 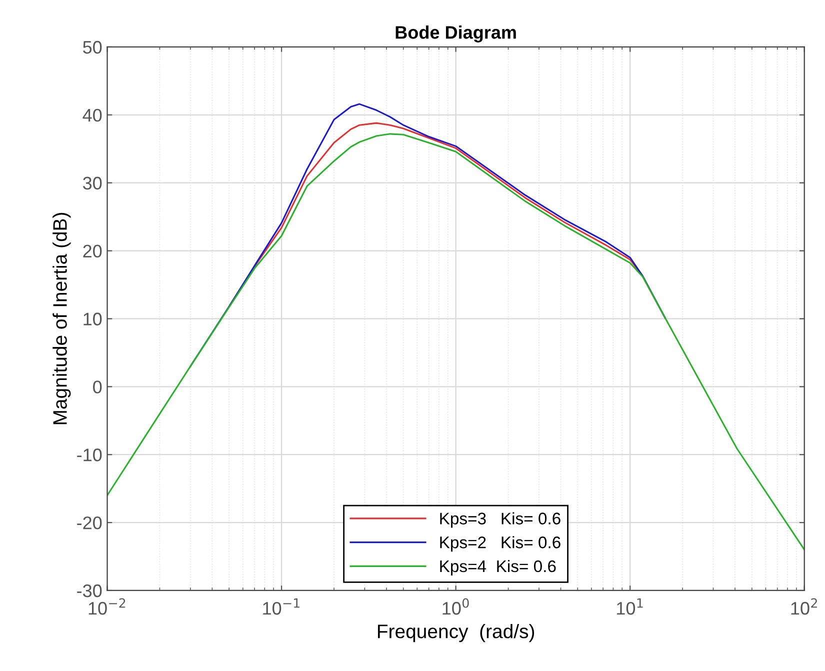 What do you see at coordinates (92, 115) in the screenshot?
I see `y-tick-label: 40` at bounding box center [92, 115].